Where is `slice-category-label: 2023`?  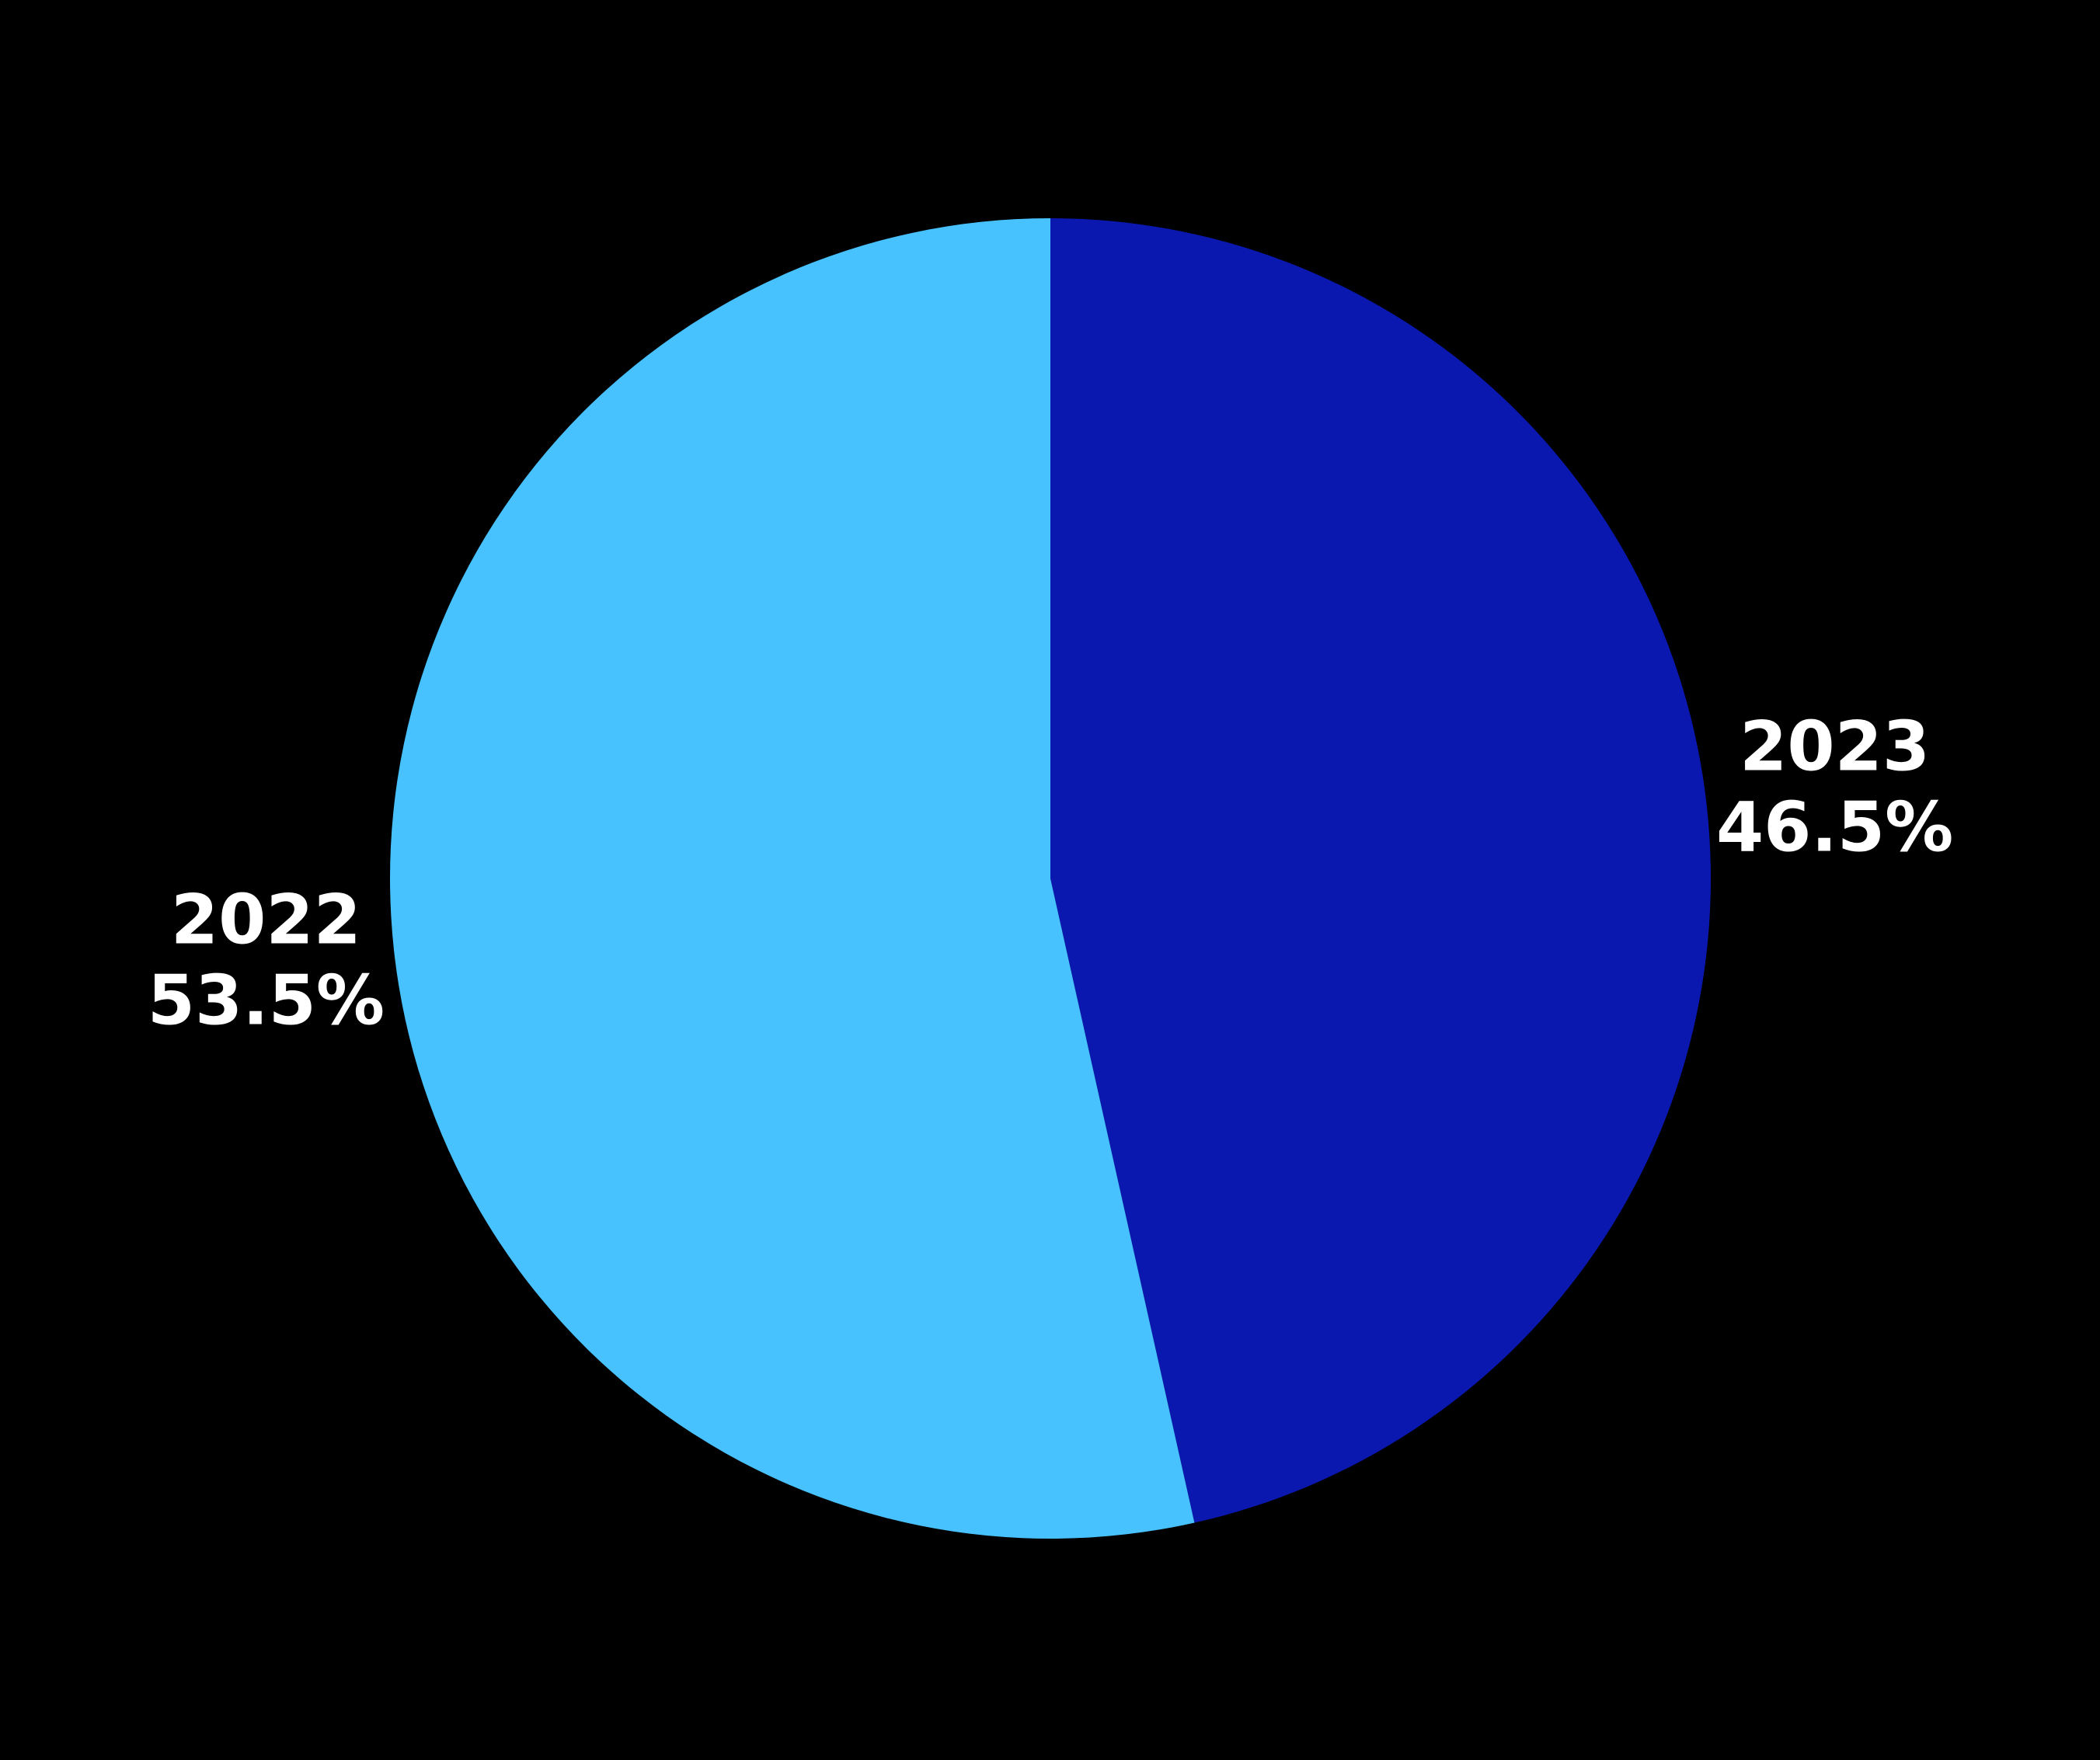
slice-category-label: 2023 is located at coordinates (1835, 746).